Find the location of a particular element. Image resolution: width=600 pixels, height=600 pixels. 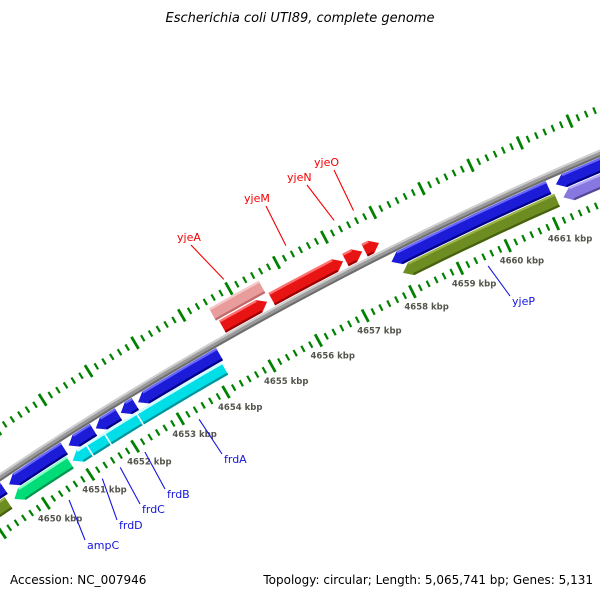

gene-arrow-cds-rev-c is located at coordinates (83, 435).